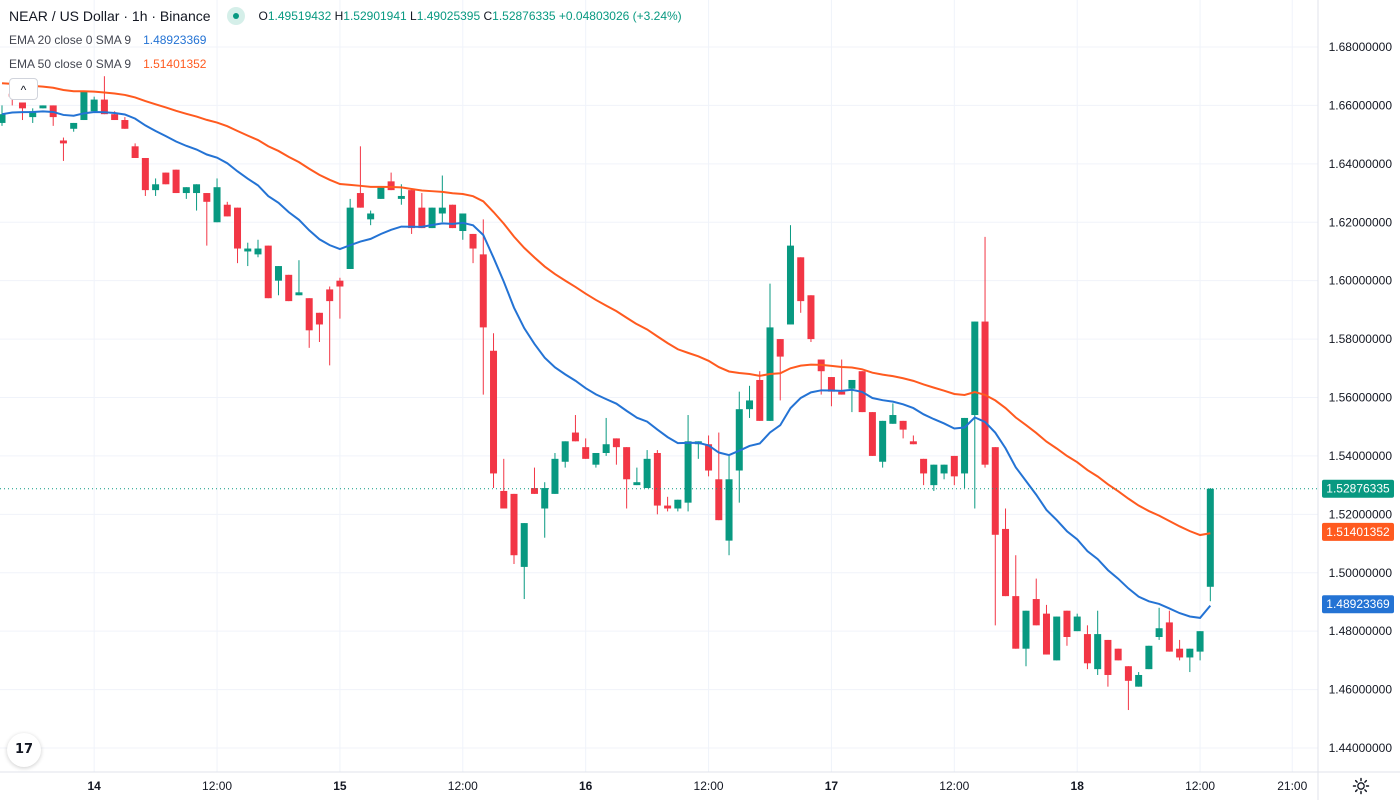 This screenshot has width=1400, height=800. What do you see at coordinates (1361, 339) in the screenshot?
I see `price-tick-label: 1.58000000` at bounding box center [1361, 339].